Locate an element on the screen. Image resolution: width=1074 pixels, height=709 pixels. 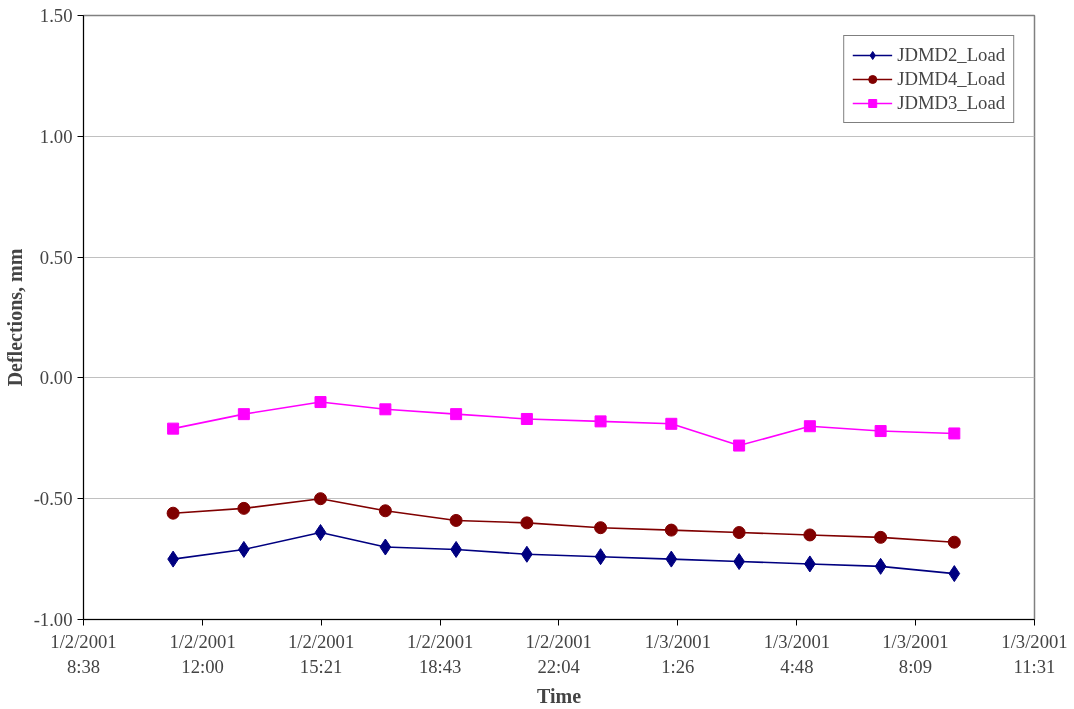
y-tick-label: 1.50 is located at coordinates (56, 15).